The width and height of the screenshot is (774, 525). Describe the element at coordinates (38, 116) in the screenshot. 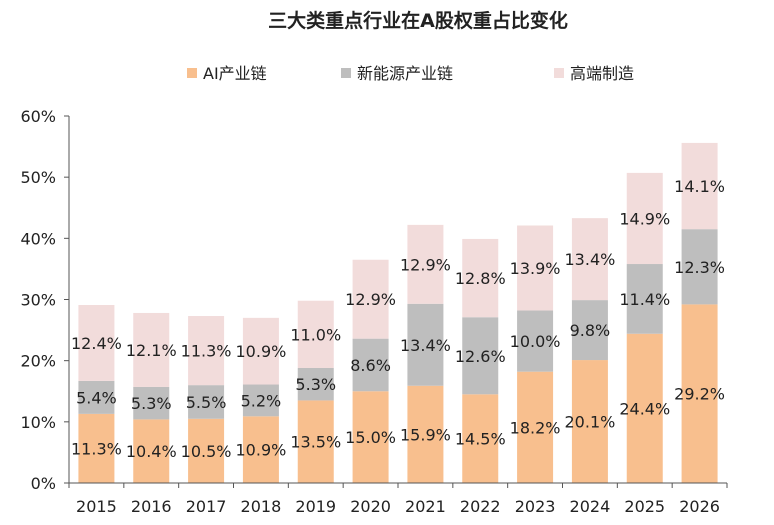

I see `y-tick-label: 60%` at that location.